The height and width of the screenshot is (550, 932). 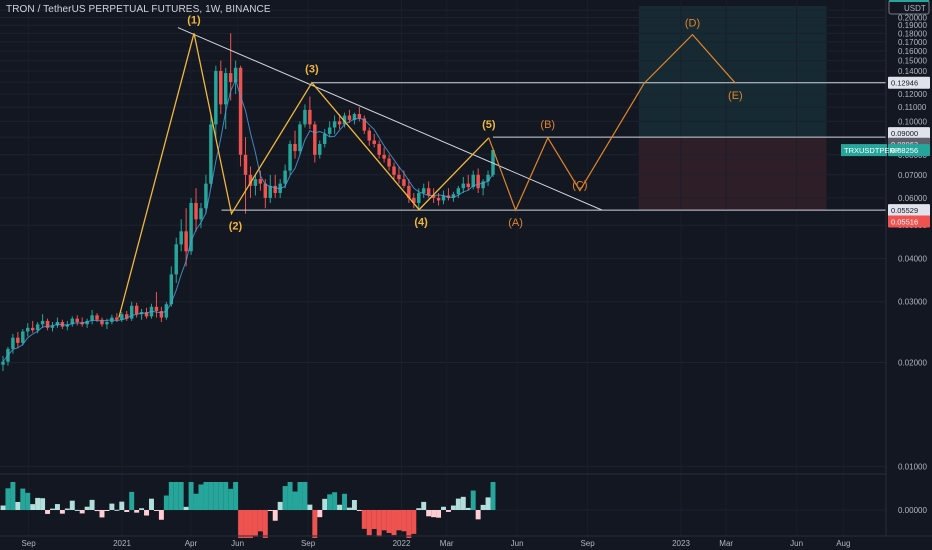 I want to click on symbol-tag-label: TRXUSDTPERP, so click(x=872, y=150).